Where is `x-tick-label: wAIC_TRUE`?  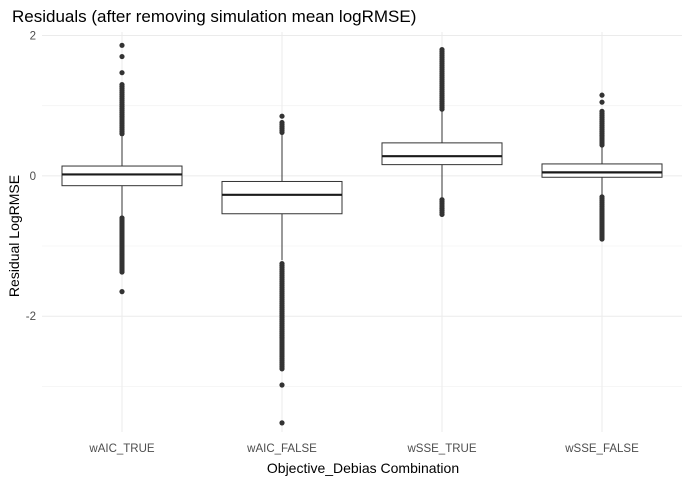
x-tick-label: wAIC_TRUE is located at coordinates (121, 449).